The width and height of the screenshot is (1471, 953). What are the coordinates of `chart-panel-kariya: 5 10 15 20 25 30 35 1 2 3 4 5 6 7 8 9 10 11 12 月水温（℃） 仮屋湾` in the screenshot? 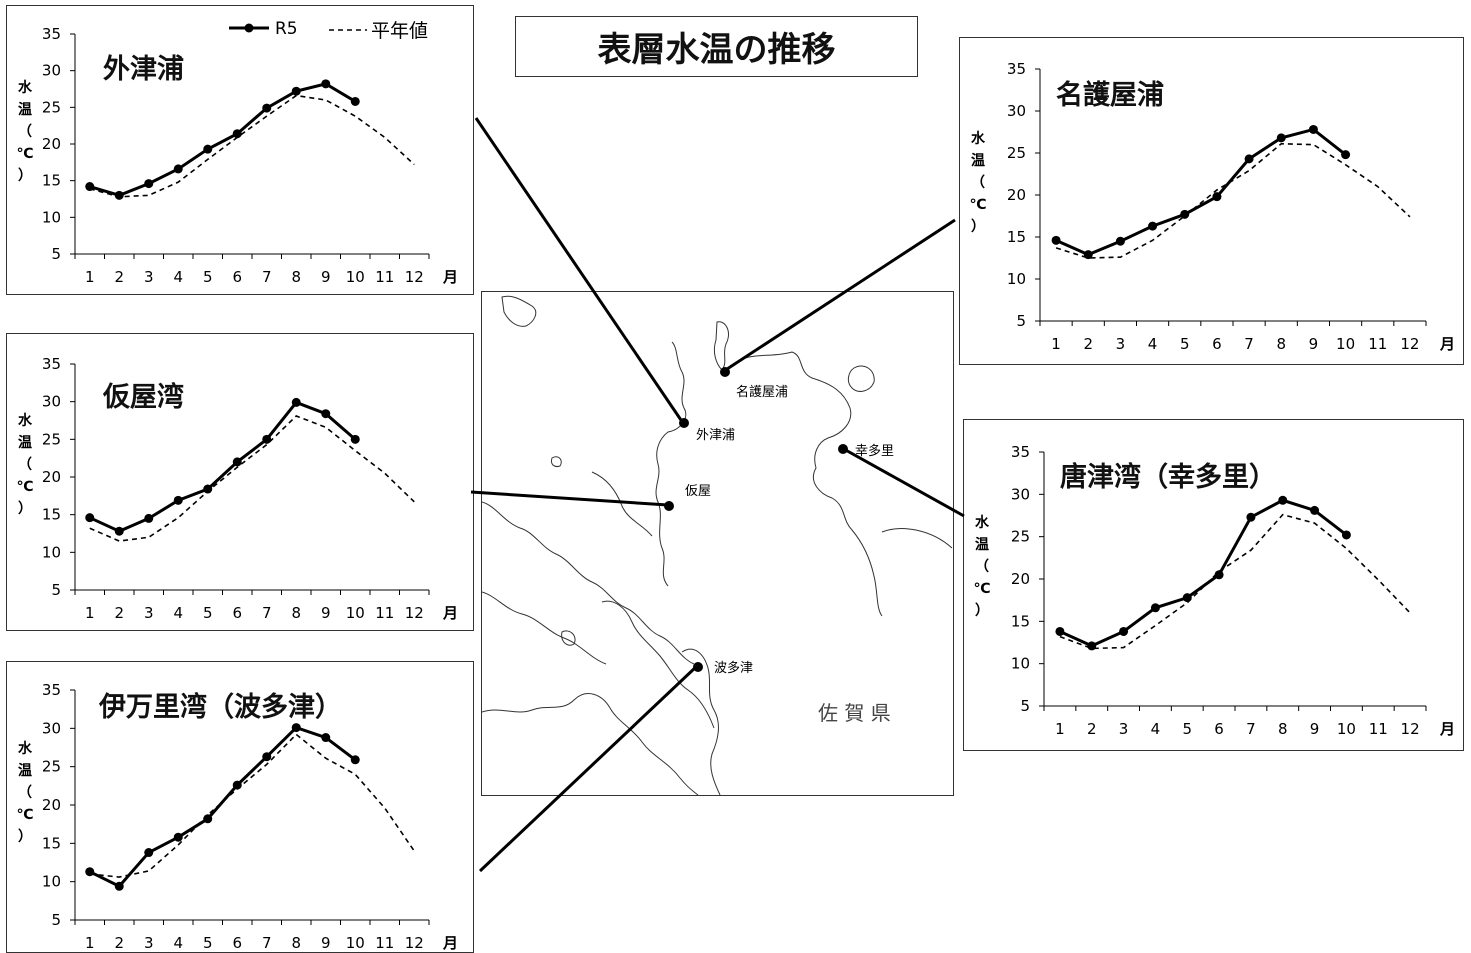 It's located at (240, 482).